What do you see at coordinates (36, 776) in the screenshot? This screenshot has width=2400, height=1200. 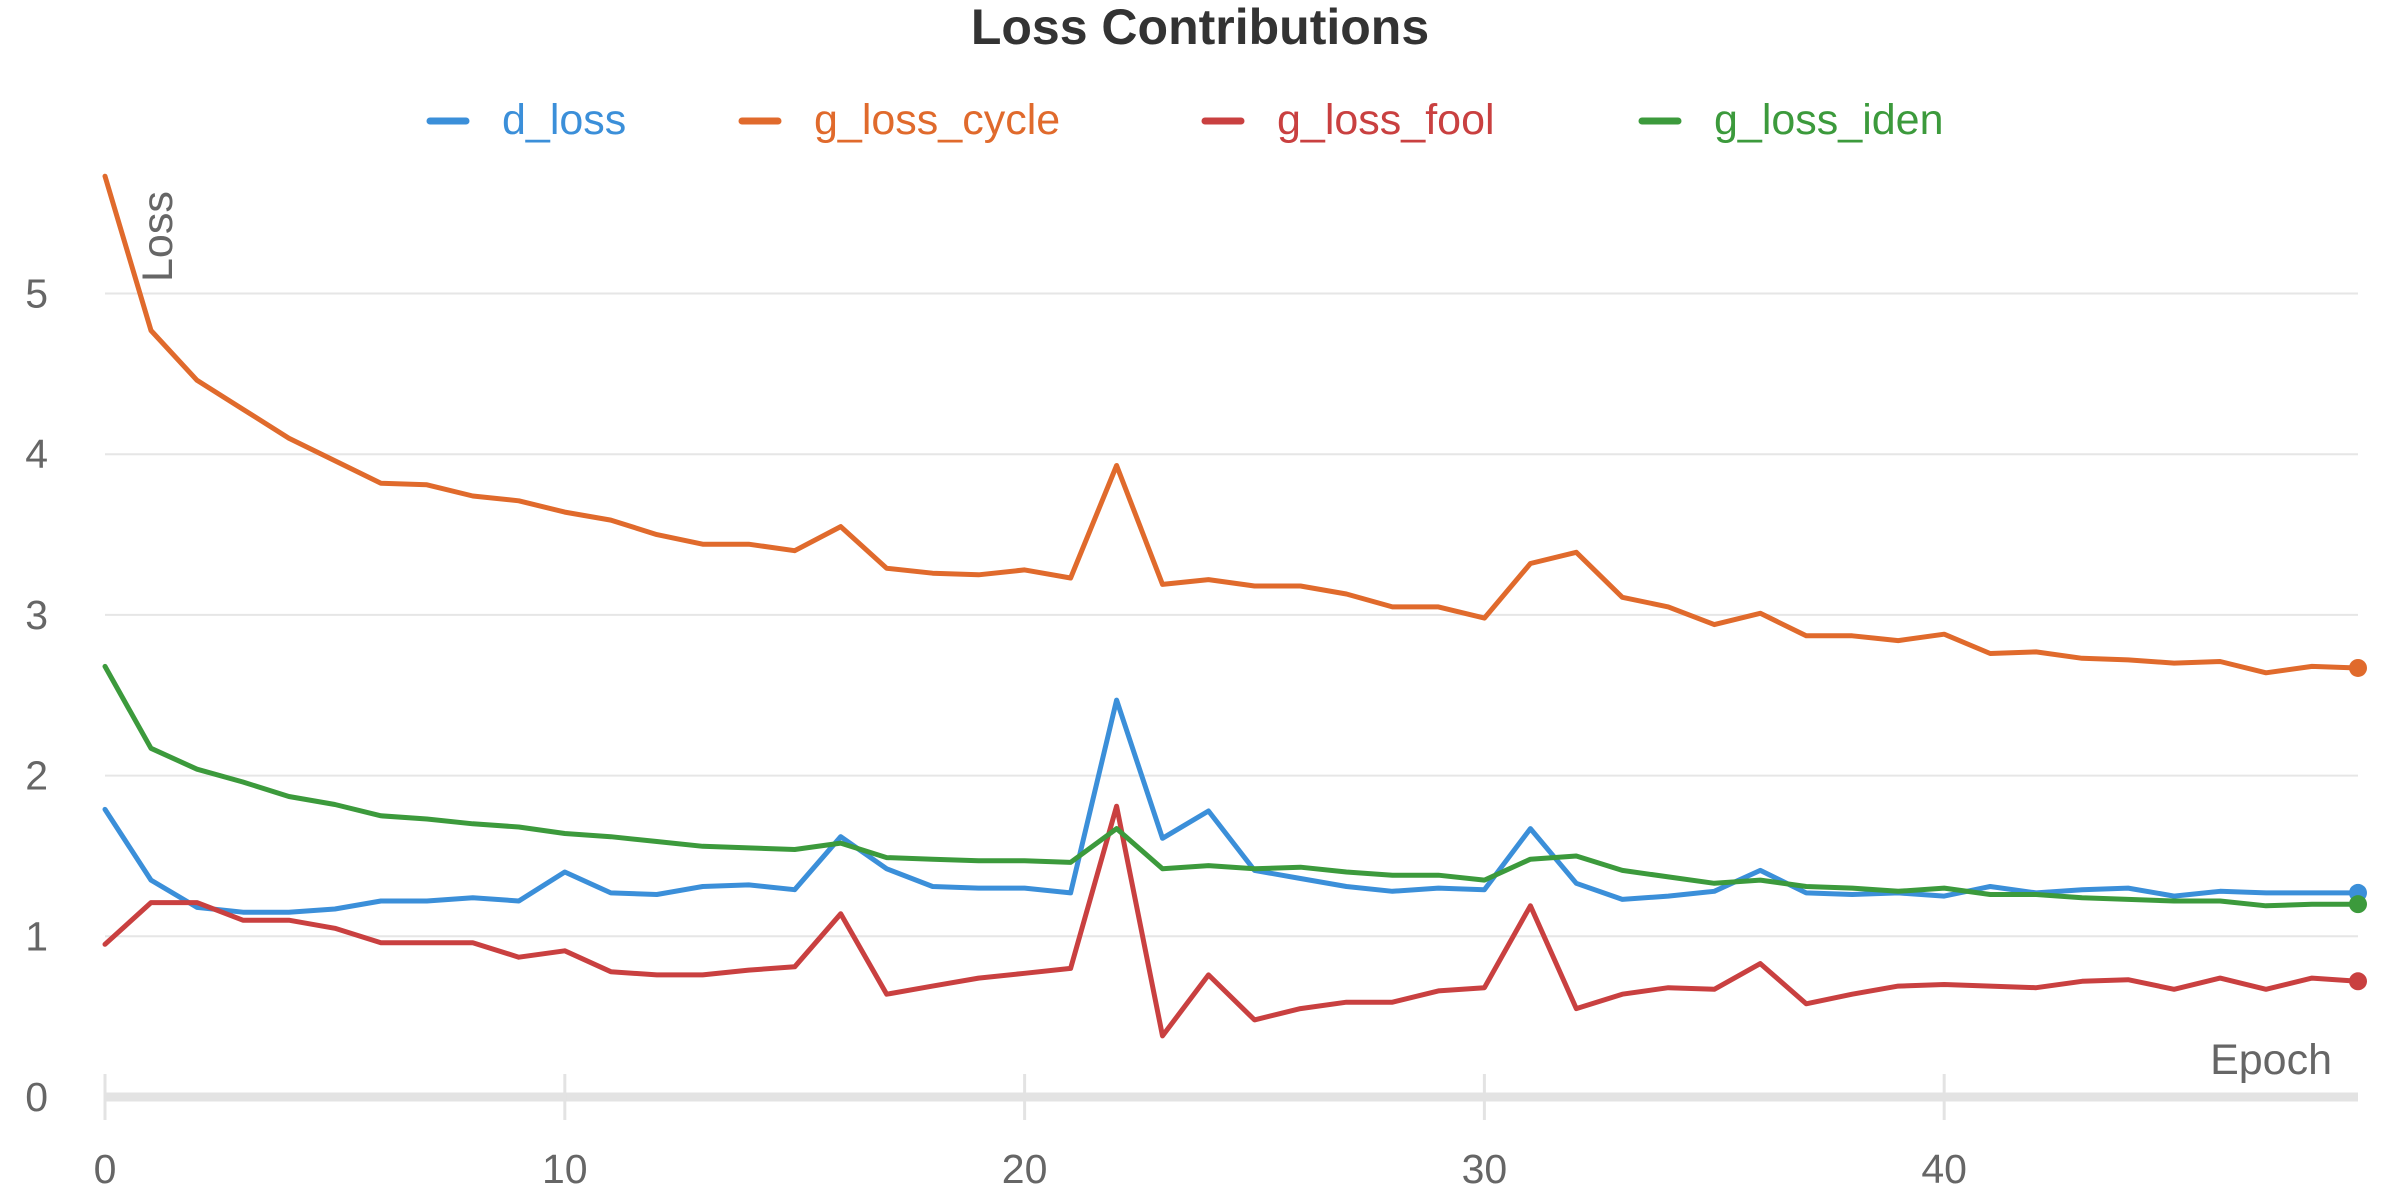 I see `y-tick-label: 2` at bounding box center [36, 776].